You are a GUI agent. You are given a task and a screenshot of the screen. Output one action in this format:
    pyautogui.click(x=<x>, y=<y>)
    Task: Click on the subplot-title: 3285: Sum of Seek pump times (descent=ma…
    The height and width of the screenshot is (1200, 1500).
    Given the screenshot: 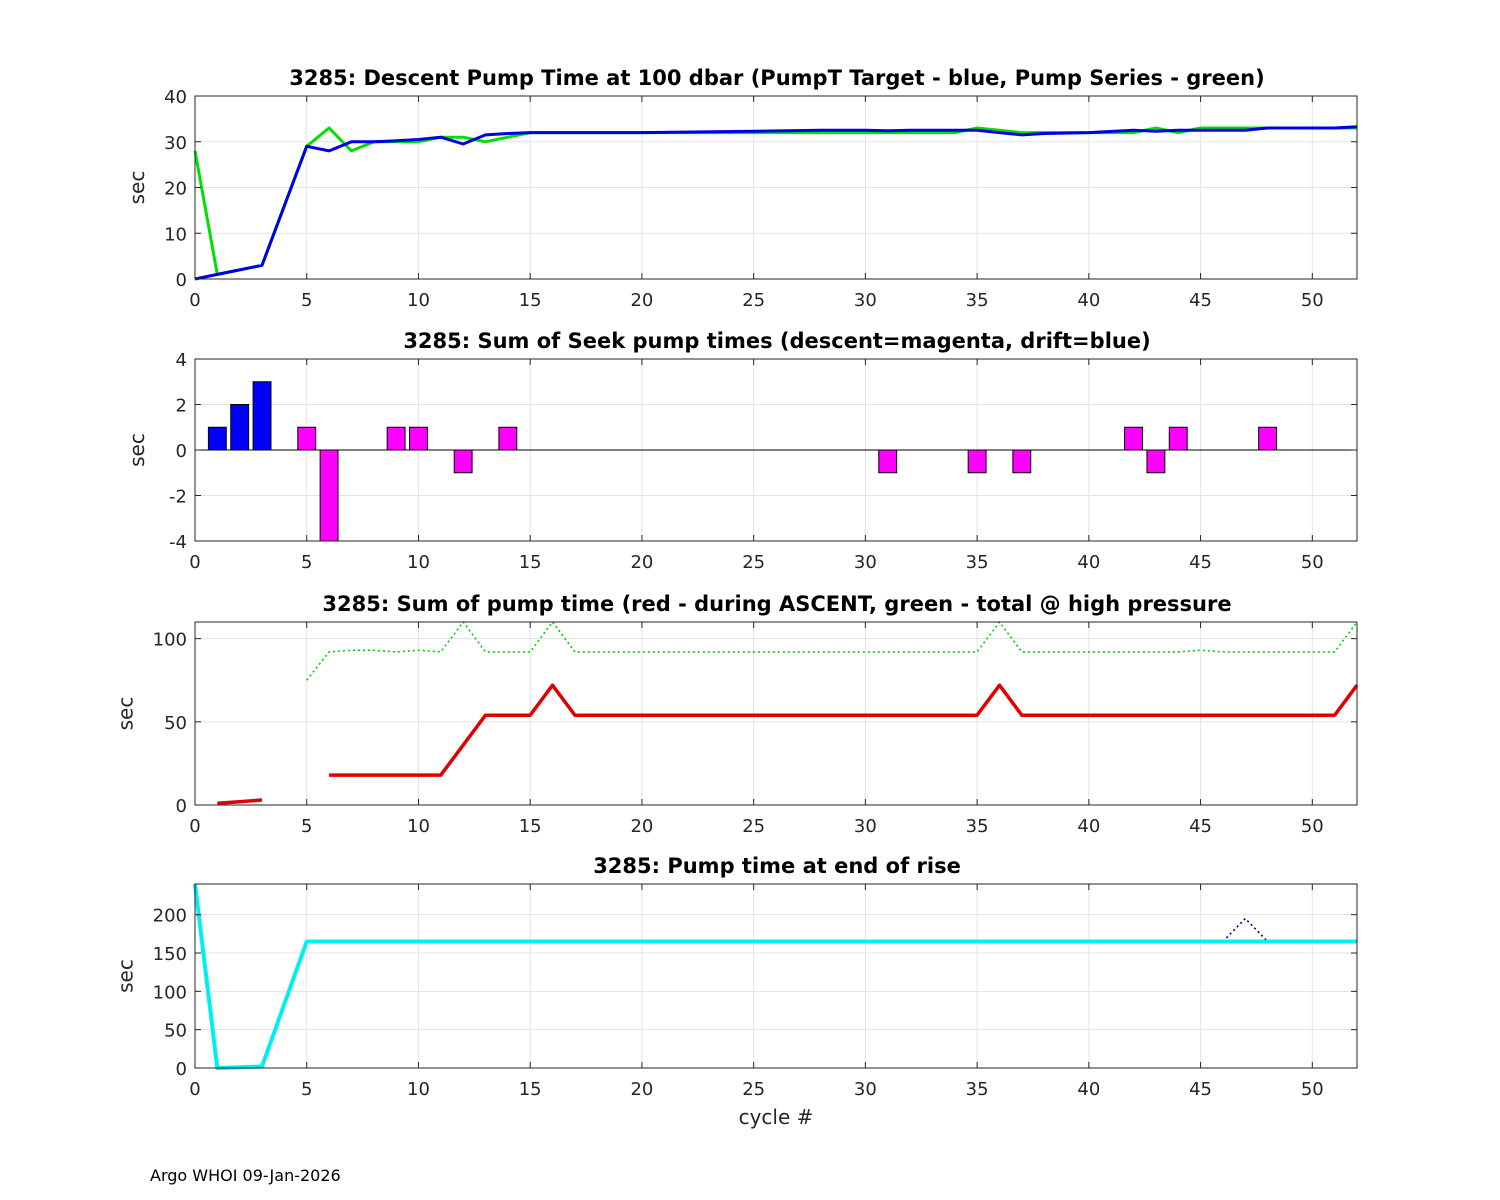 What is the action you would take?
    pyautogui.click(x=776, y=341)
    